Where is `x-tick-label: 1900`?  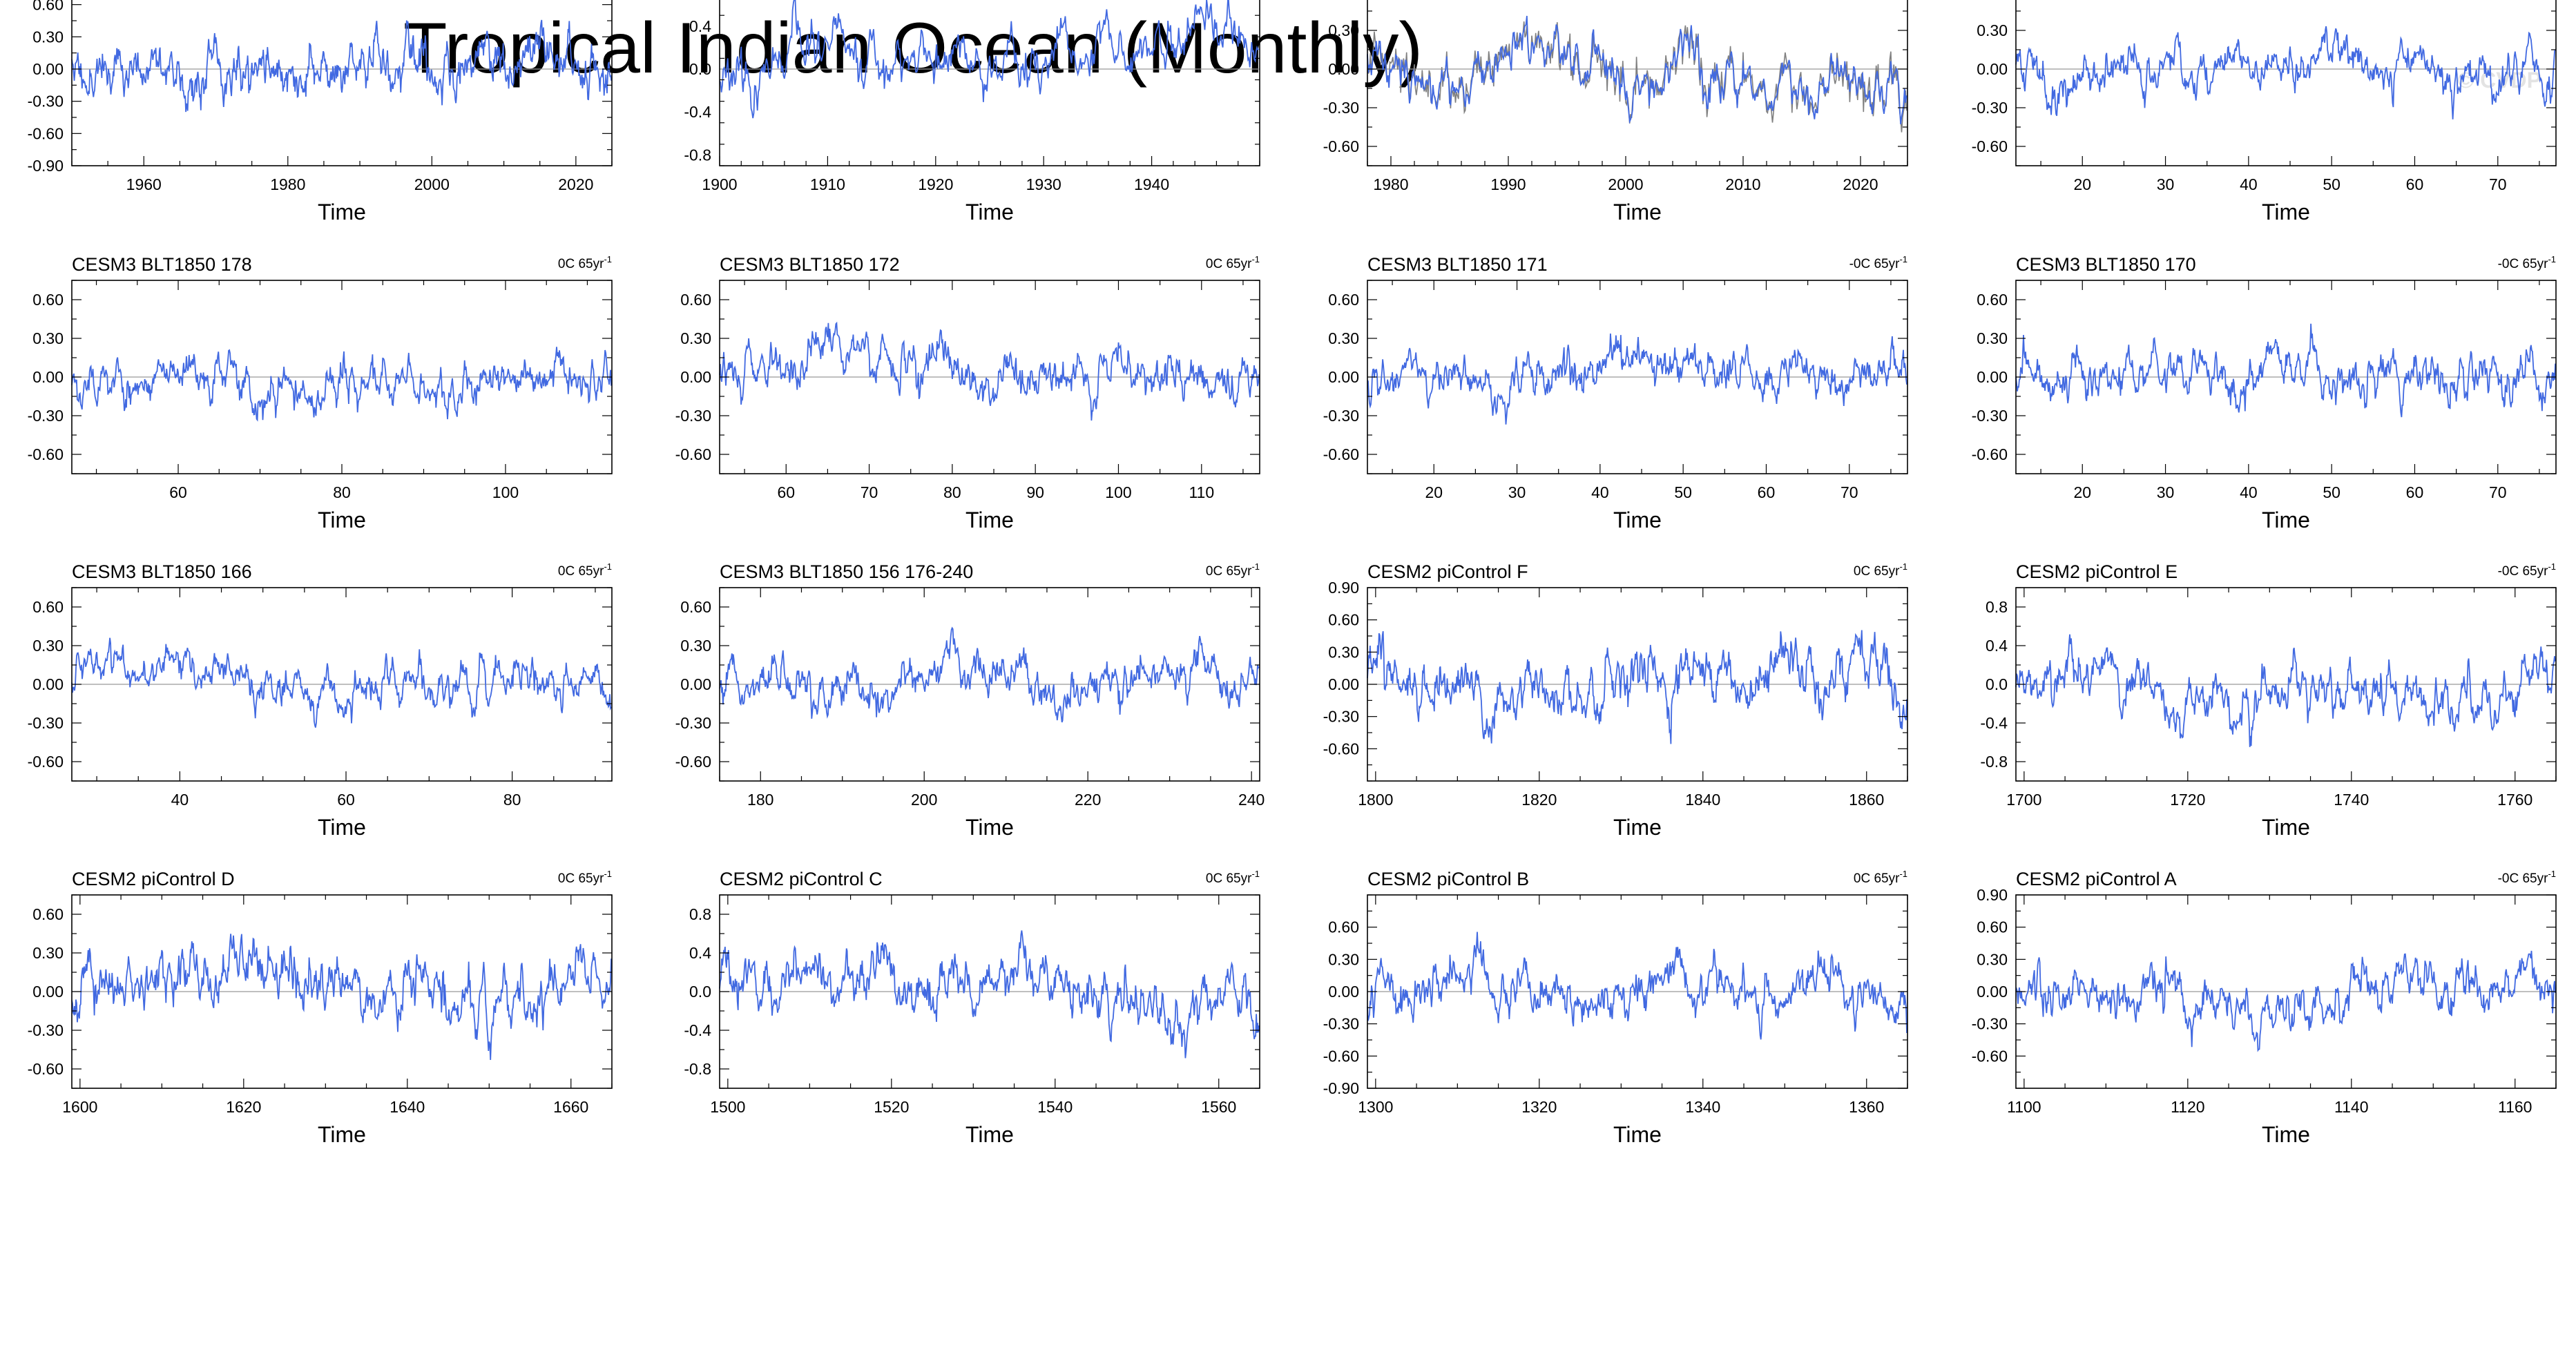 x-tick-label: 1900 is located at coordinates (719, 184).